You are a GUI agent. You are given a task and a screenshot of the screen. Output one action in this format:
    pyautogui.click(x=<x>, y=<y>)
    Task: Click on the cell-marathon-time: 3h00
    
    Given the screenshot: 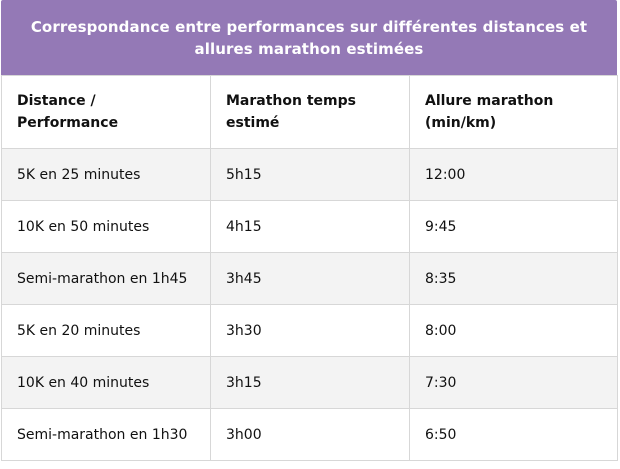 What is the action you would take?
    pyautogui.click(x=310, y=434)
    